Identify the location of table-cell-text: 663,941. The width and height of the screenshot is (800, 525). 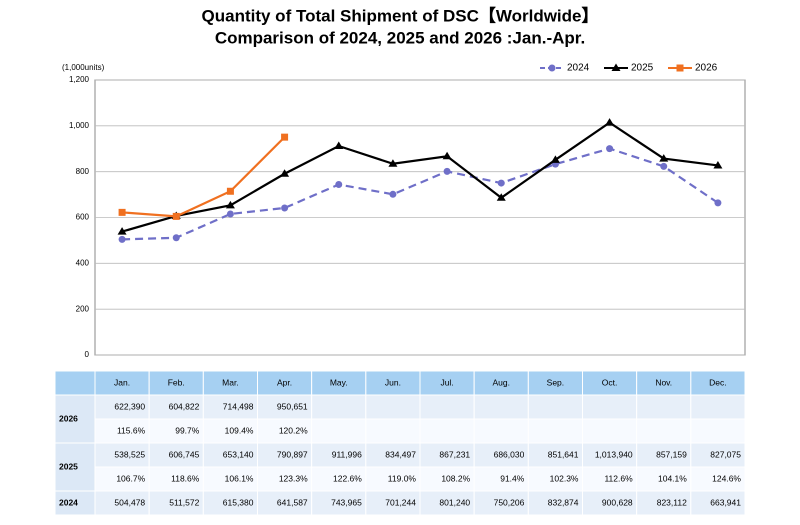
(725, 502).